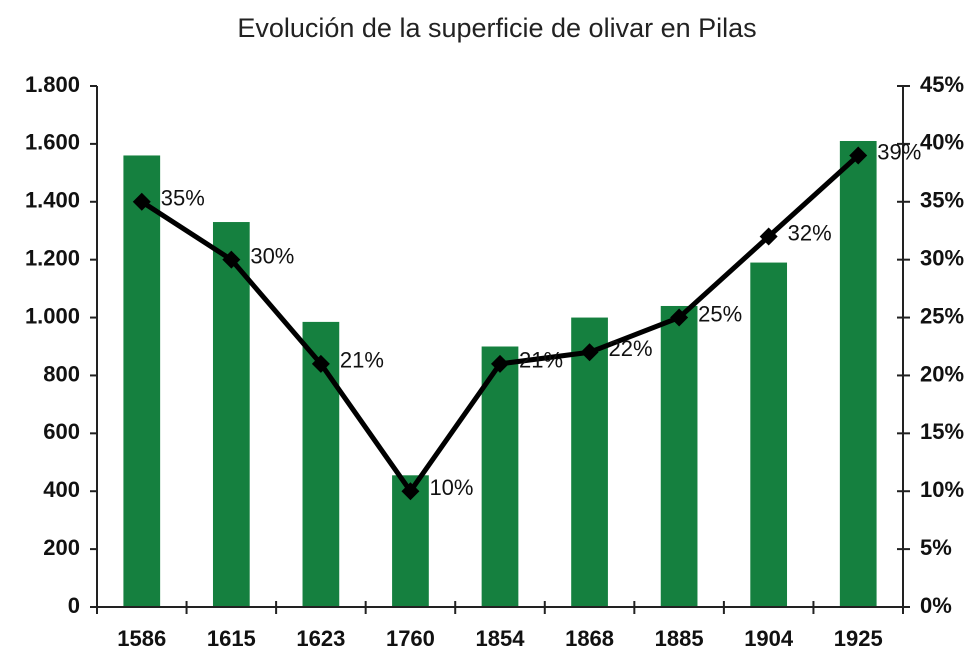  I want to click on y-tick-label: 1.200, so click(52, 257).